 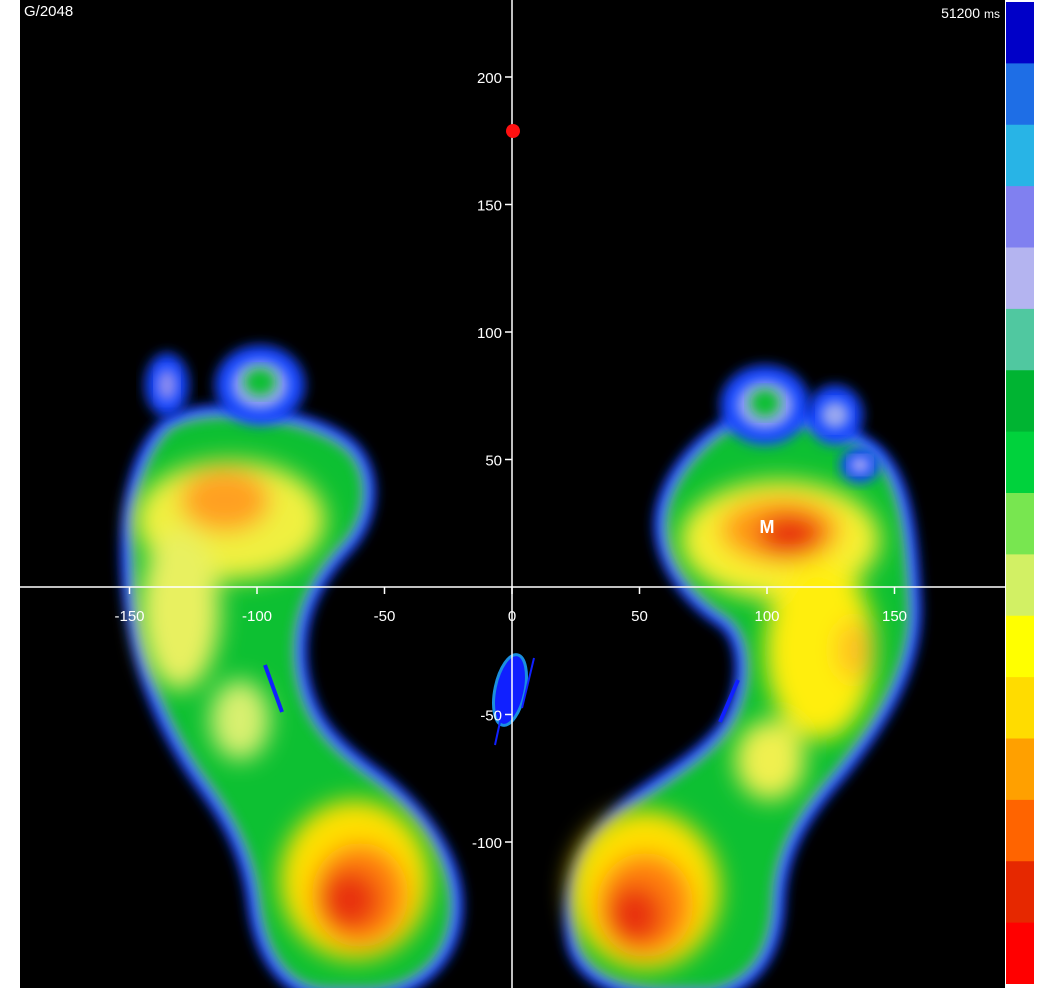 I want to click on x-tick-label: 0, so click(x=512, y=616).